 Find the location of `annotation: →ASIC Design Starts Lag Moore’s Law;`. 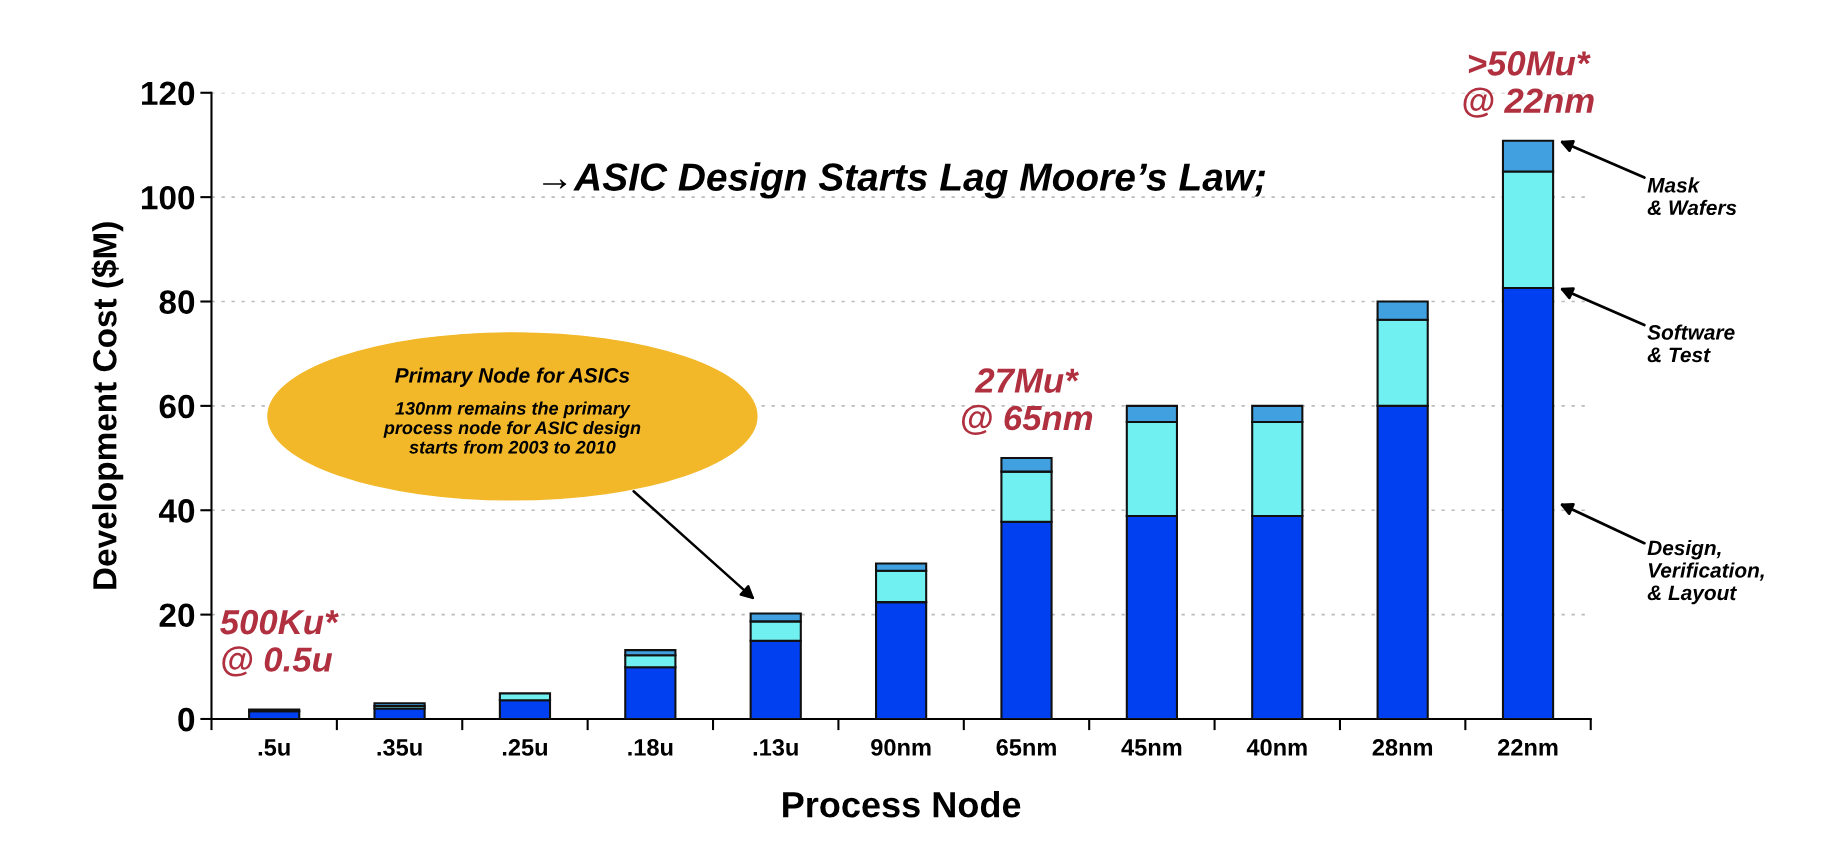

annotation: →ASIC Design Starts Lag Moore’s Law; is located at coordinates (904, 180).